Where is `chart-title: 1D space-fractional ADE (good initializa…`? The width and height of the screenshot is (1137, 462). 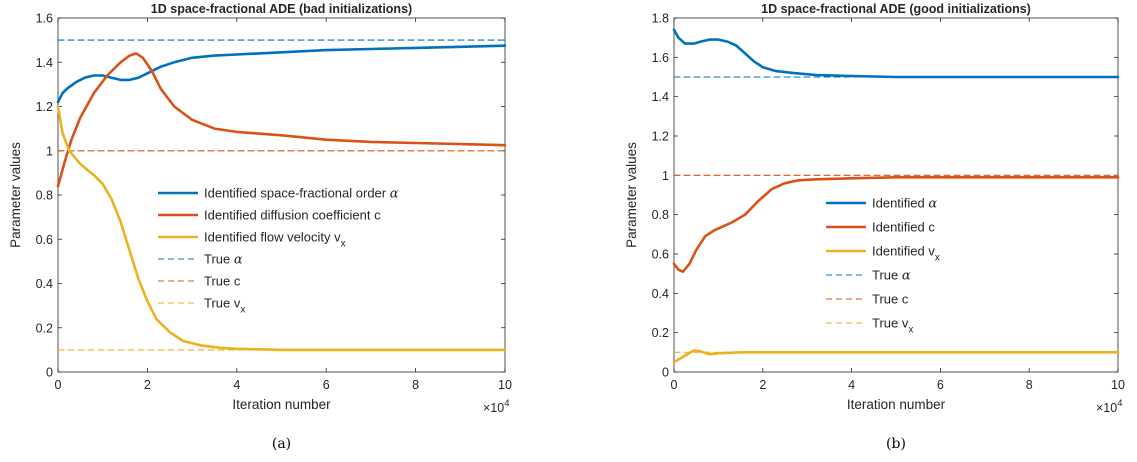 chart-title: 1D space-fractional ADE (good initializa… is located at coordinates (896, 9).